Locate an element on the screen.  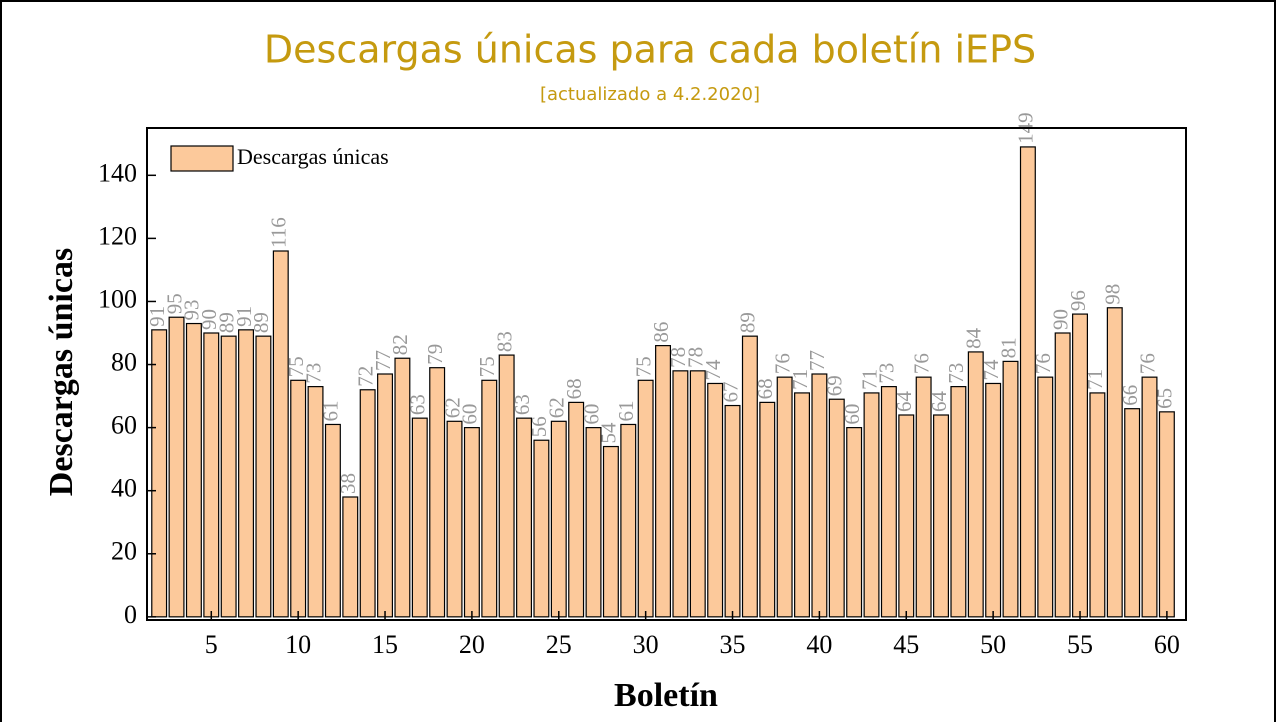
y-tick-label: 140 is located at coordinates (117, 172).